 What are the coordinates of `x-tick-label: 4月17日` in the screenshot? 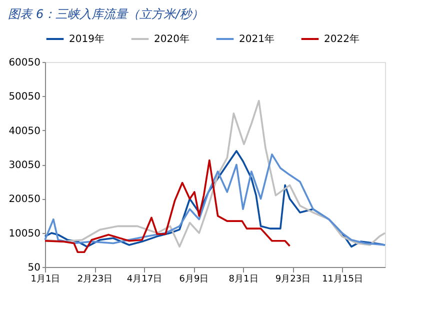 It's located at (144, 279).